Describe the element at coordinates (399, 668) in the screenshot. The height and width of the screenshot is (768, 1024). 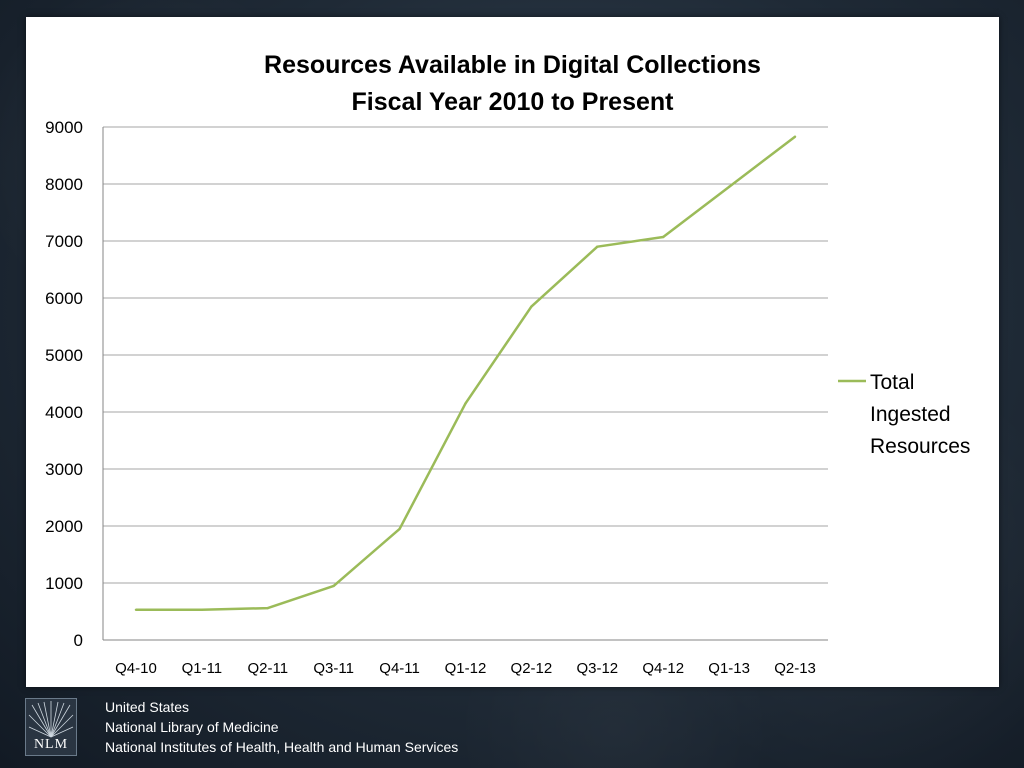
I see `x-tick-label: Q4-11` at that location.